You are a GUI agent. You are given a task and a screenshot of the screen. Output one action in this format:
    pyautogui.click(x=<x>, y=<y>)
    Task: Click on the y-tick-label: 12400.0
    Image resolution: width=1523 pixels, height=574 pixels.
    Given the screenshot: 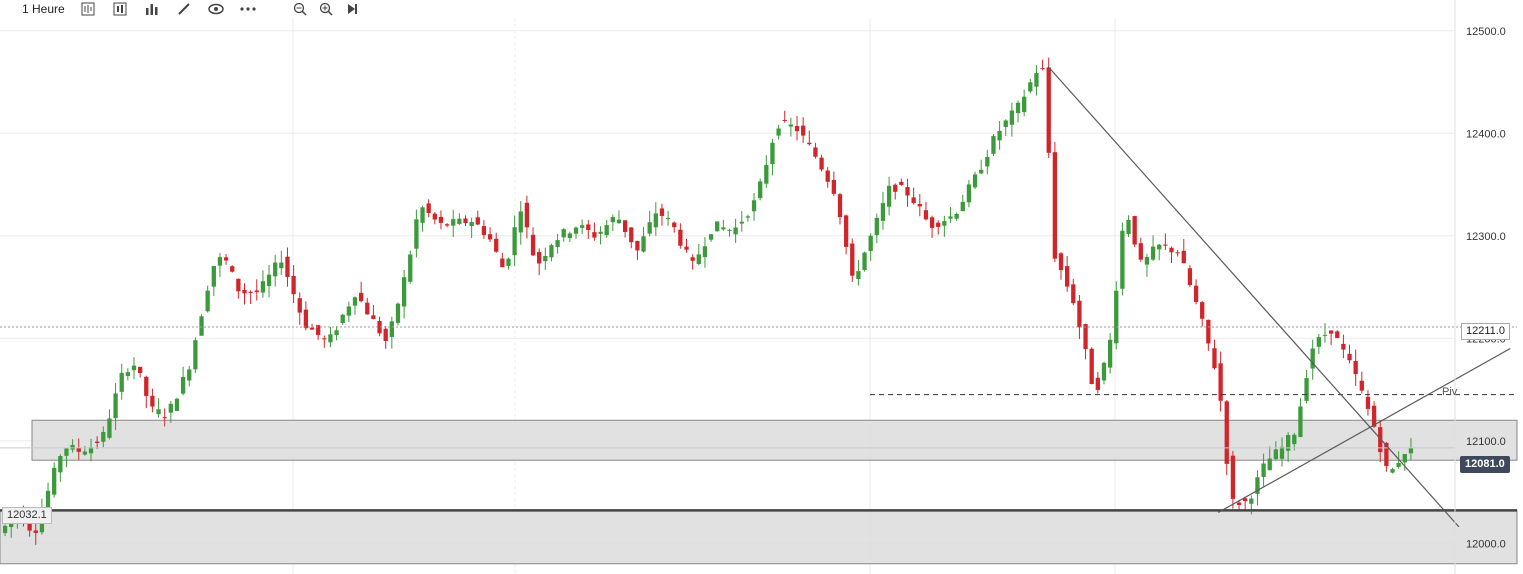 What is the action you would take?
    pyautogui.click(x=1486, y=134)
    